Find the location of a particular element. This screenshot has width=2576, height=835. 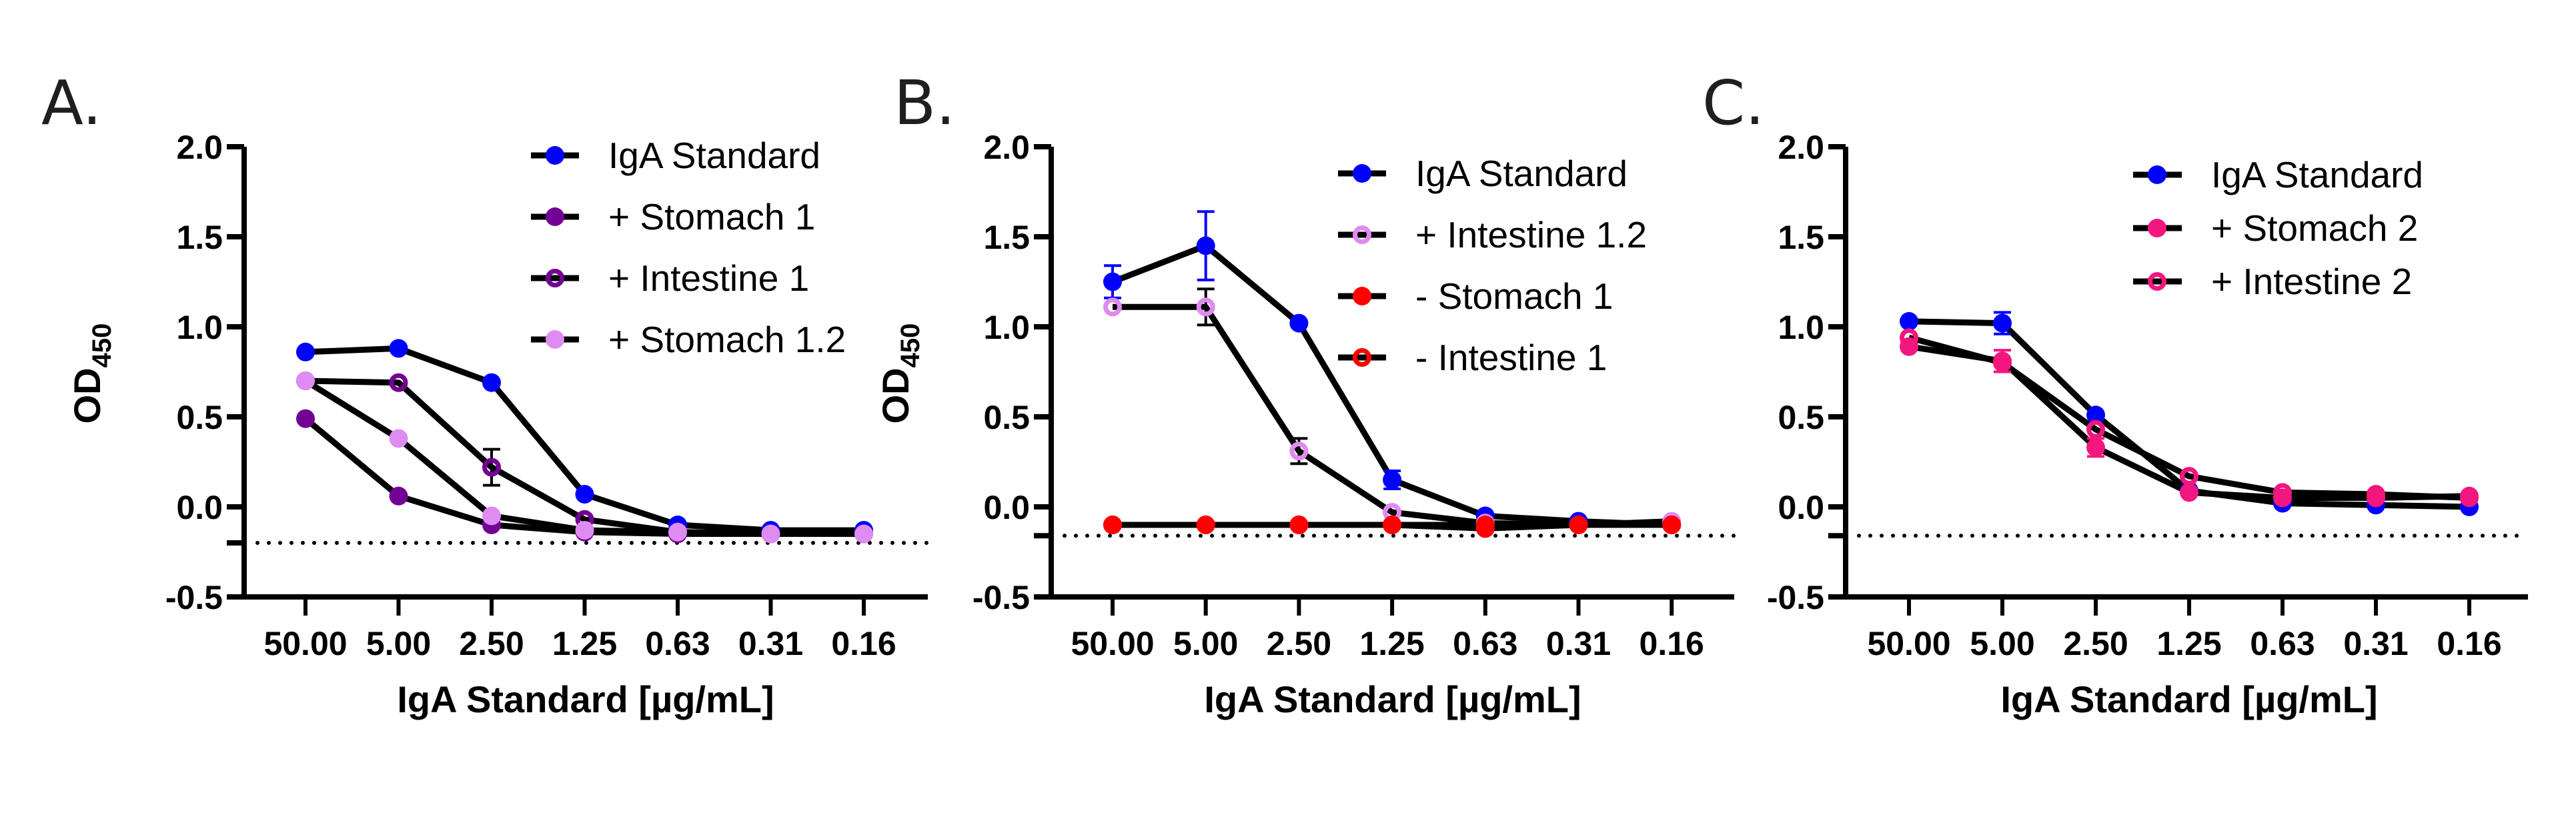

legend-label: + Stomach 2 is located at coordinates (2314, 228).